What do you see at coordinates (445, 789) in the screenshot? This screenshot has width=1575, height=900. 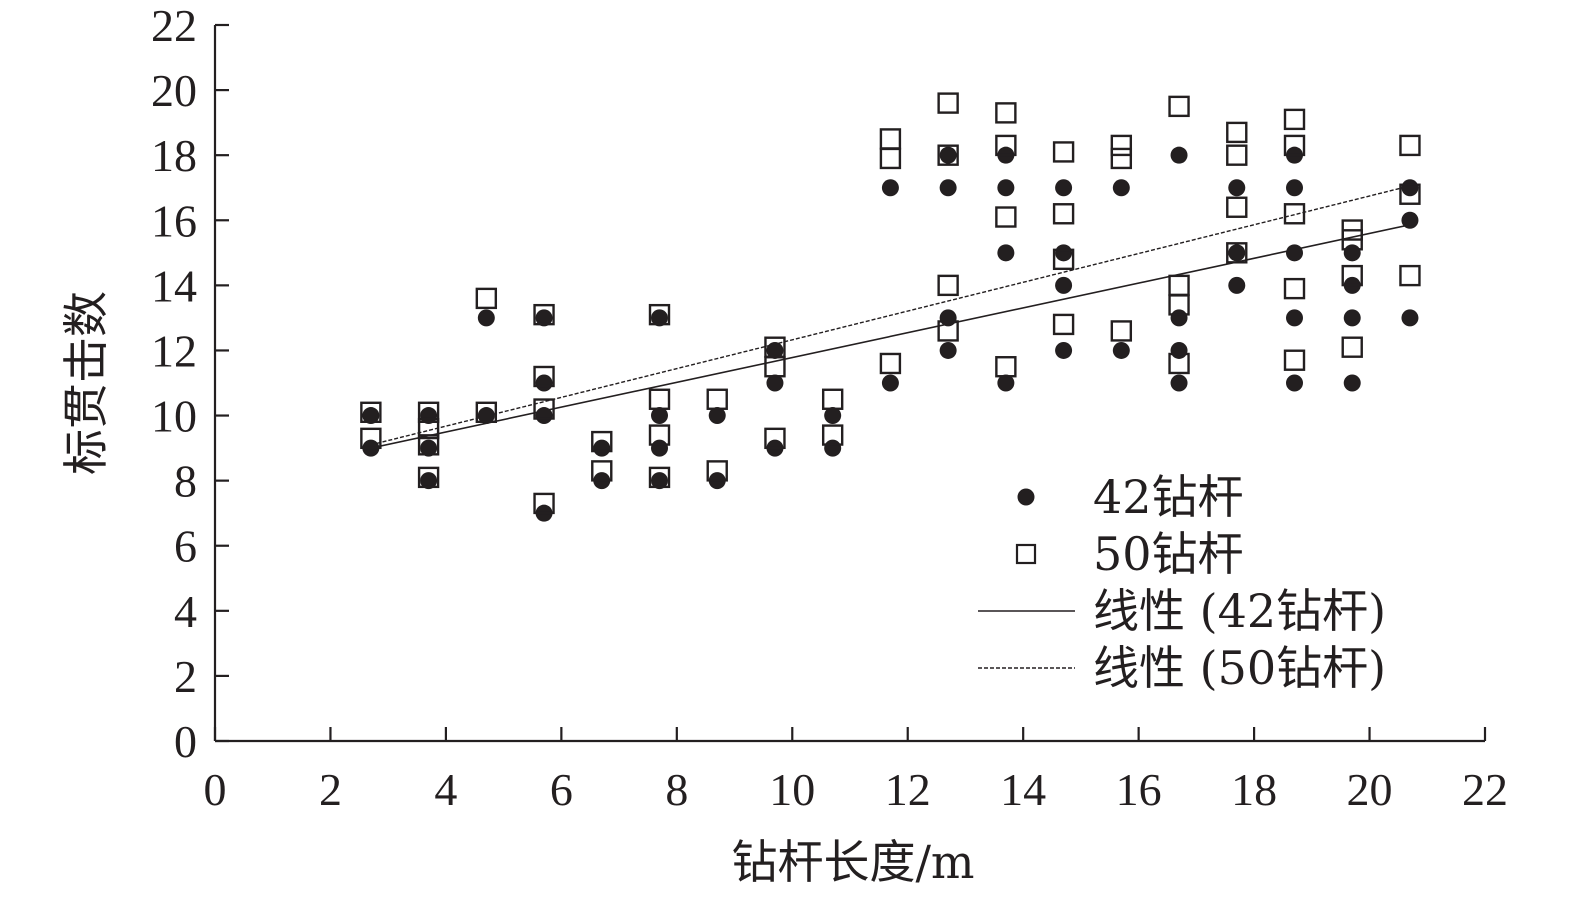 I see `x-tick-label: 4` at bounding box center [445, 789].